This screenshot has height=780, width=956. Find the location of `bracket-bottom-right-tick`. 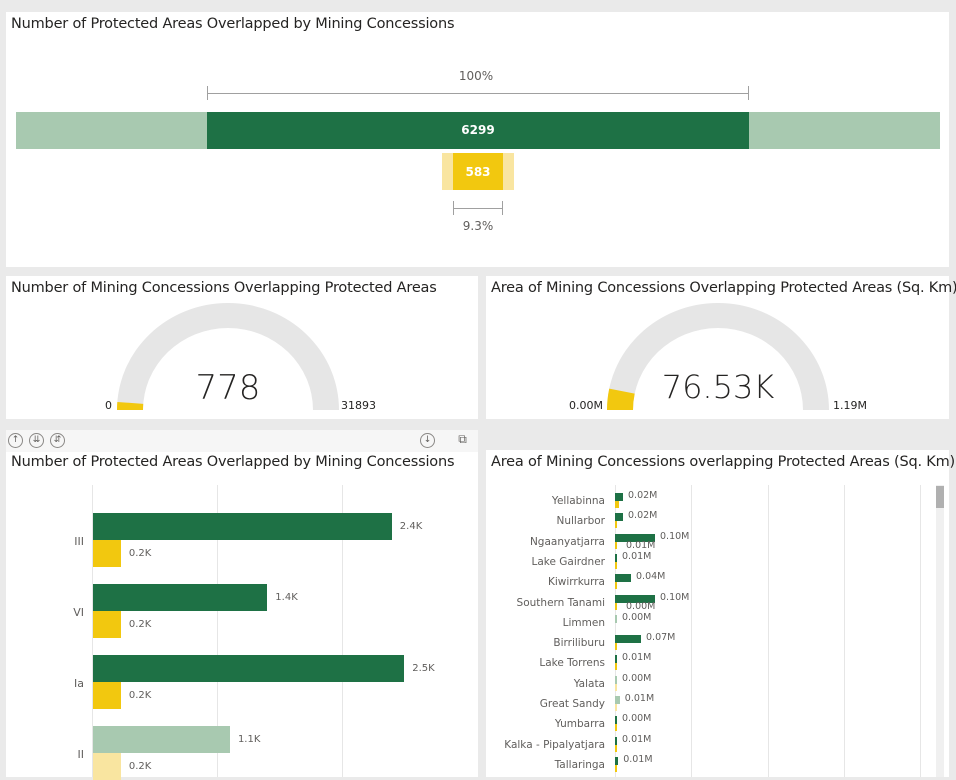

bracket-bottom-right-tick is located at coordinates (502, 208).